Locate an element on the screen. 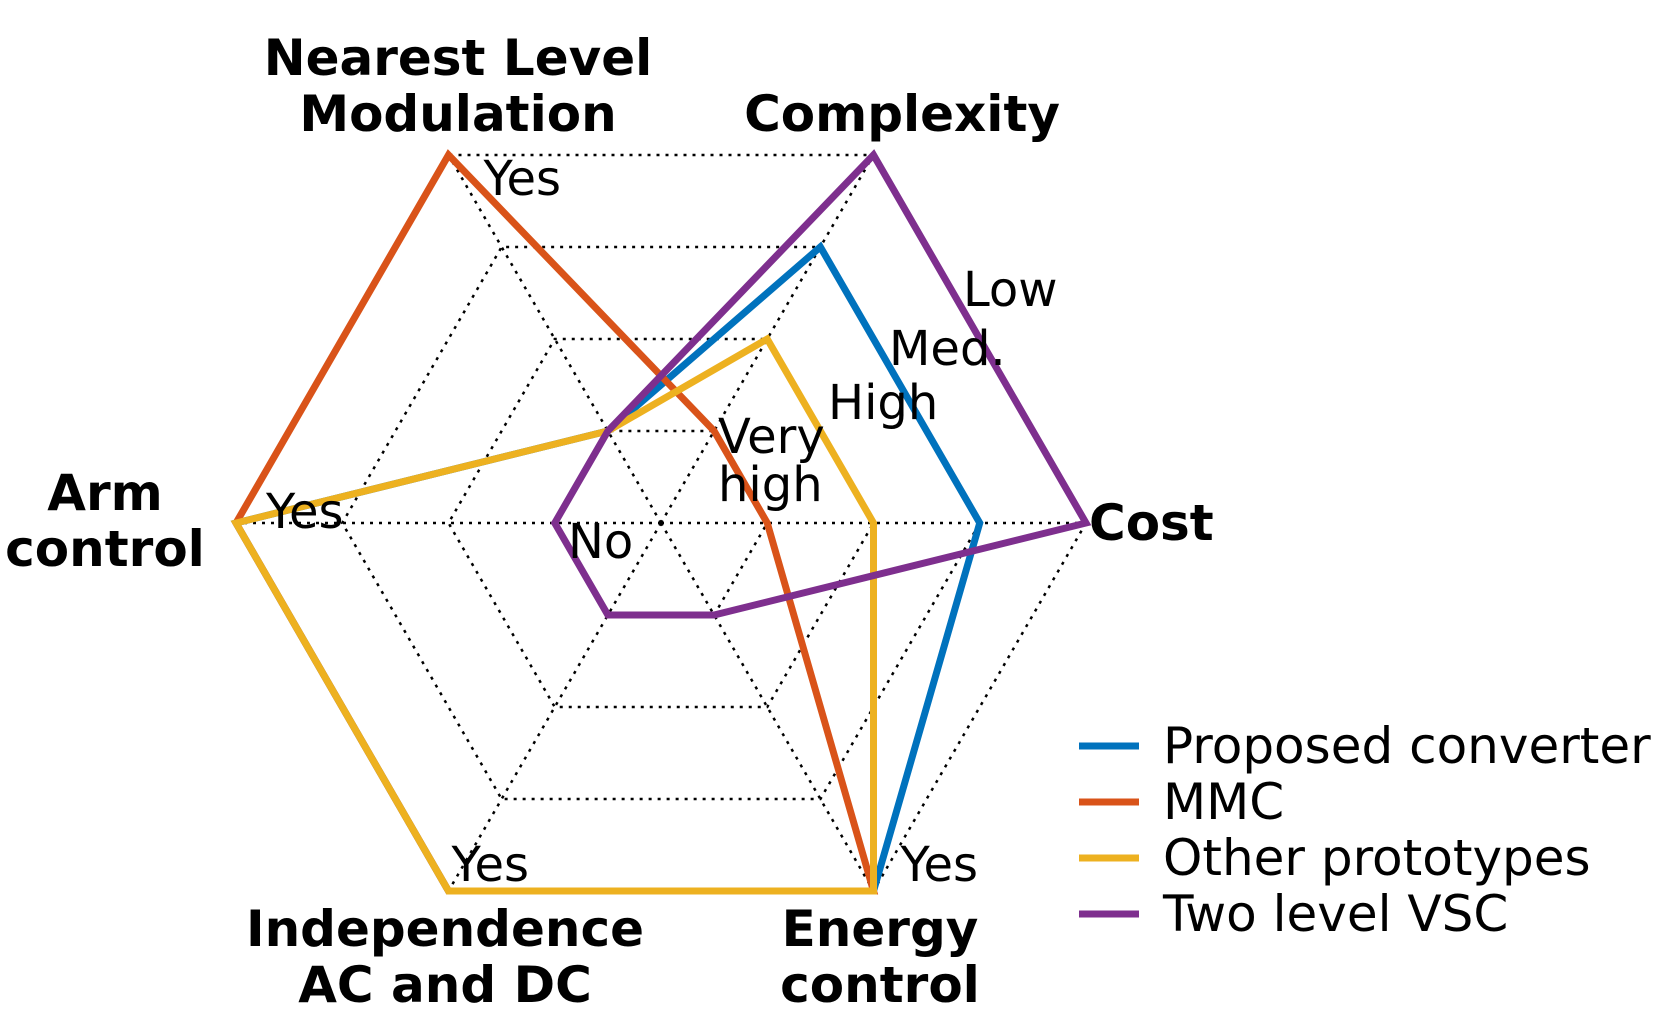 Image resolution: width=1670 pixels, height=1030 pixels. level-label-line: Low is located at coordinates (1010, 290).